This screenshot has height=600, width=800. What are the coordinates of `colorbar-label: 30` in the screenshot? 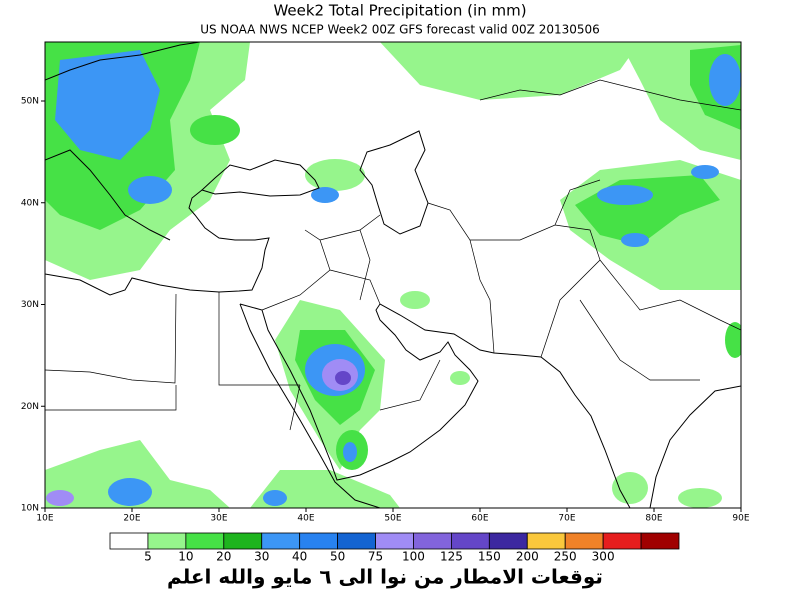 It's located at (261, 557).